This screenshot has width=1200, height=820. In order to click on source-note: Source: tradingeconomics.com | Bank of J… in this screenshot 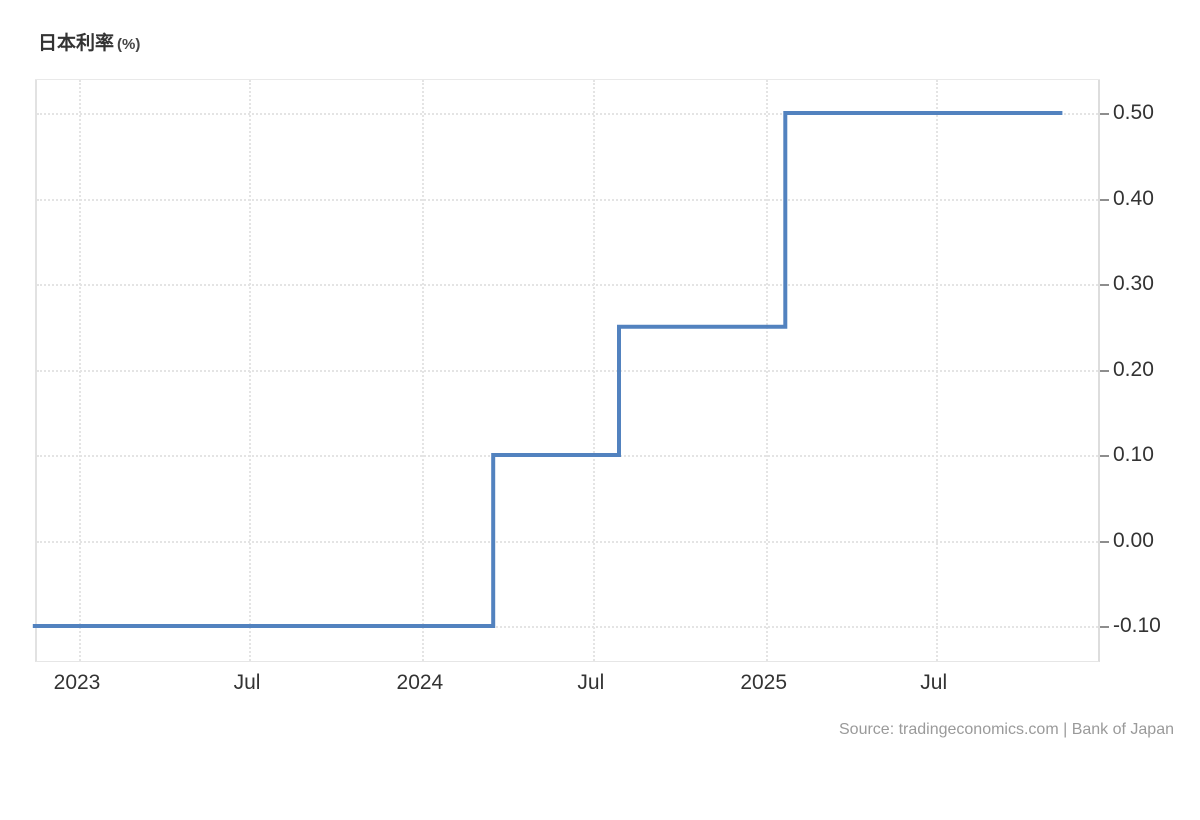, I will do `click(1006, 729)`.